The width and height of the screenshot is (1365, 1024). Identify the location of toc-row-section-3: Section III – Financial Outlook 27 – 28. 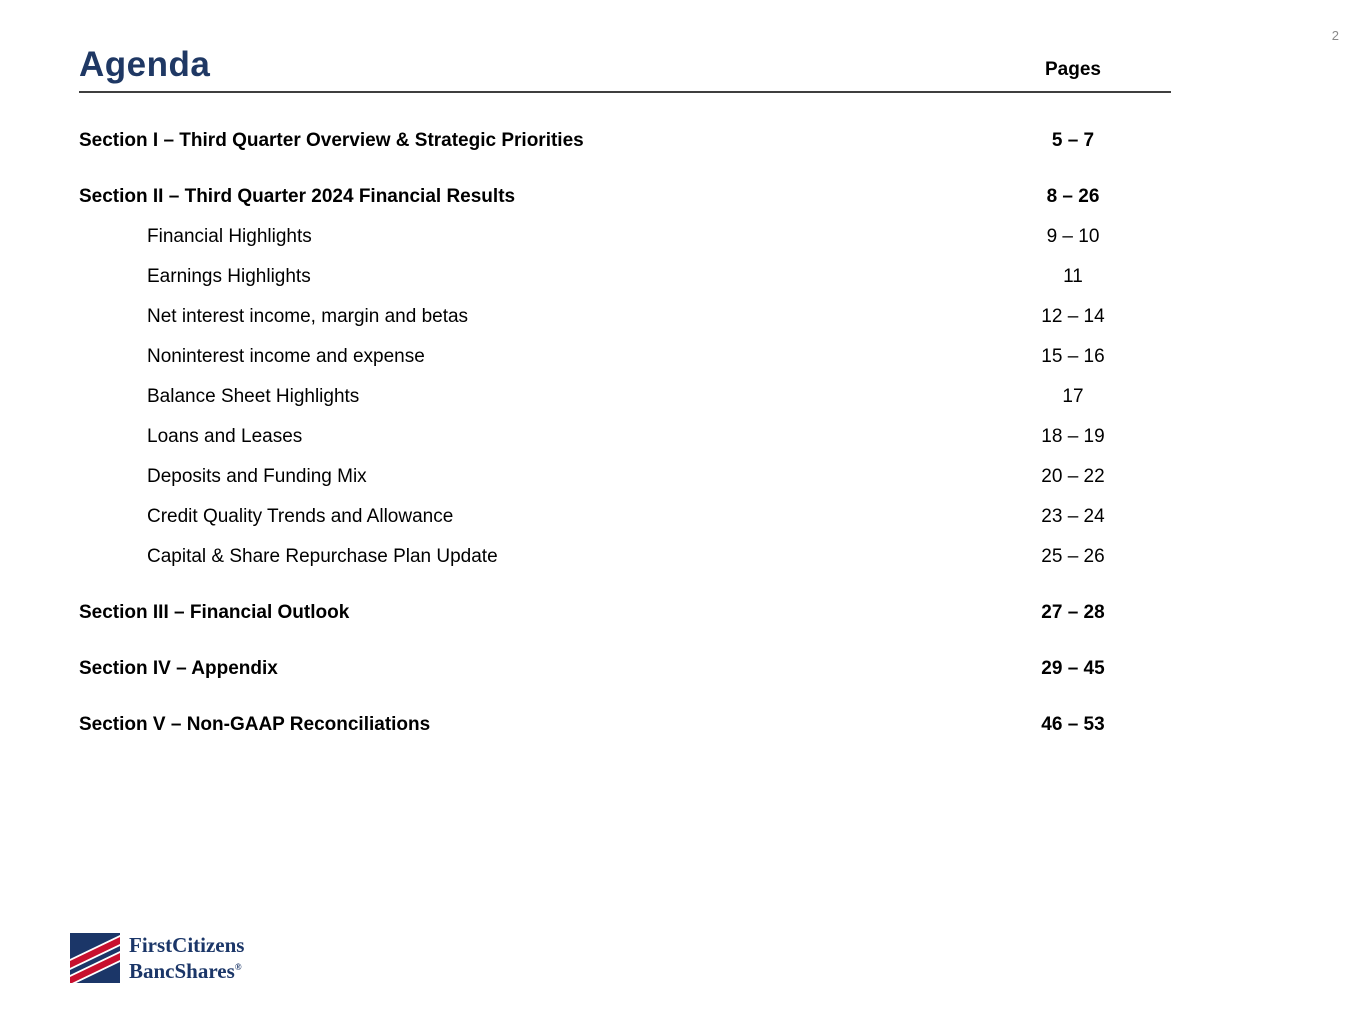
(625, 613).